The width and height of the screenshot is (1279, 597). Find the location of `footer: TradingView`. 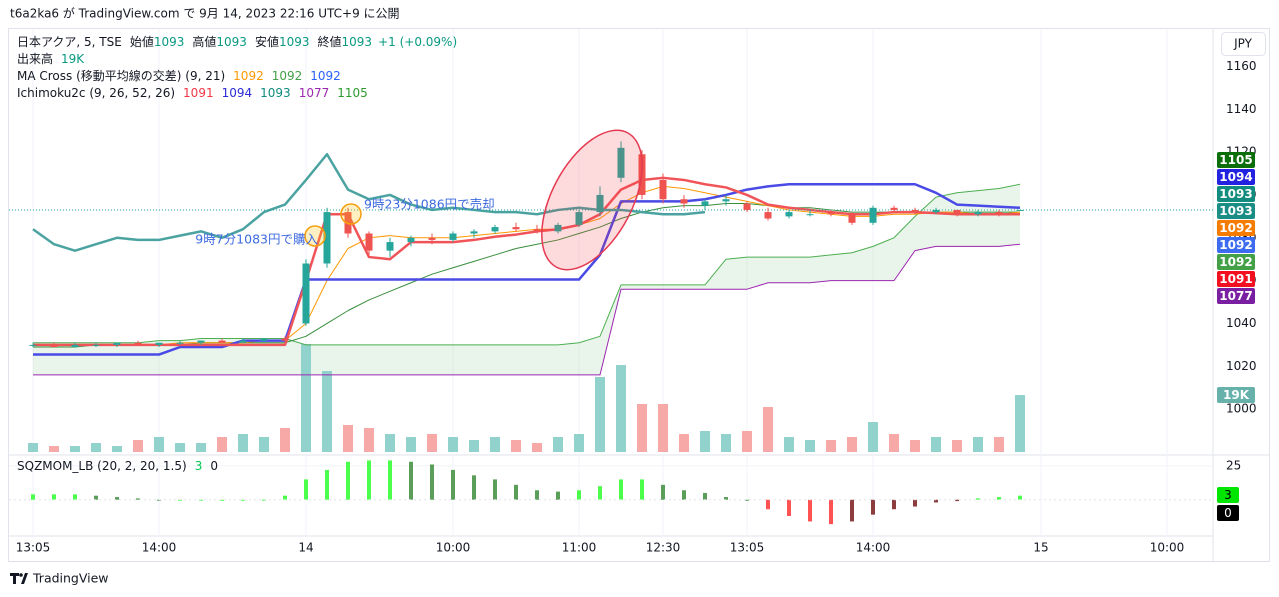

footer: TradingView is located at coordinates (59, 578).